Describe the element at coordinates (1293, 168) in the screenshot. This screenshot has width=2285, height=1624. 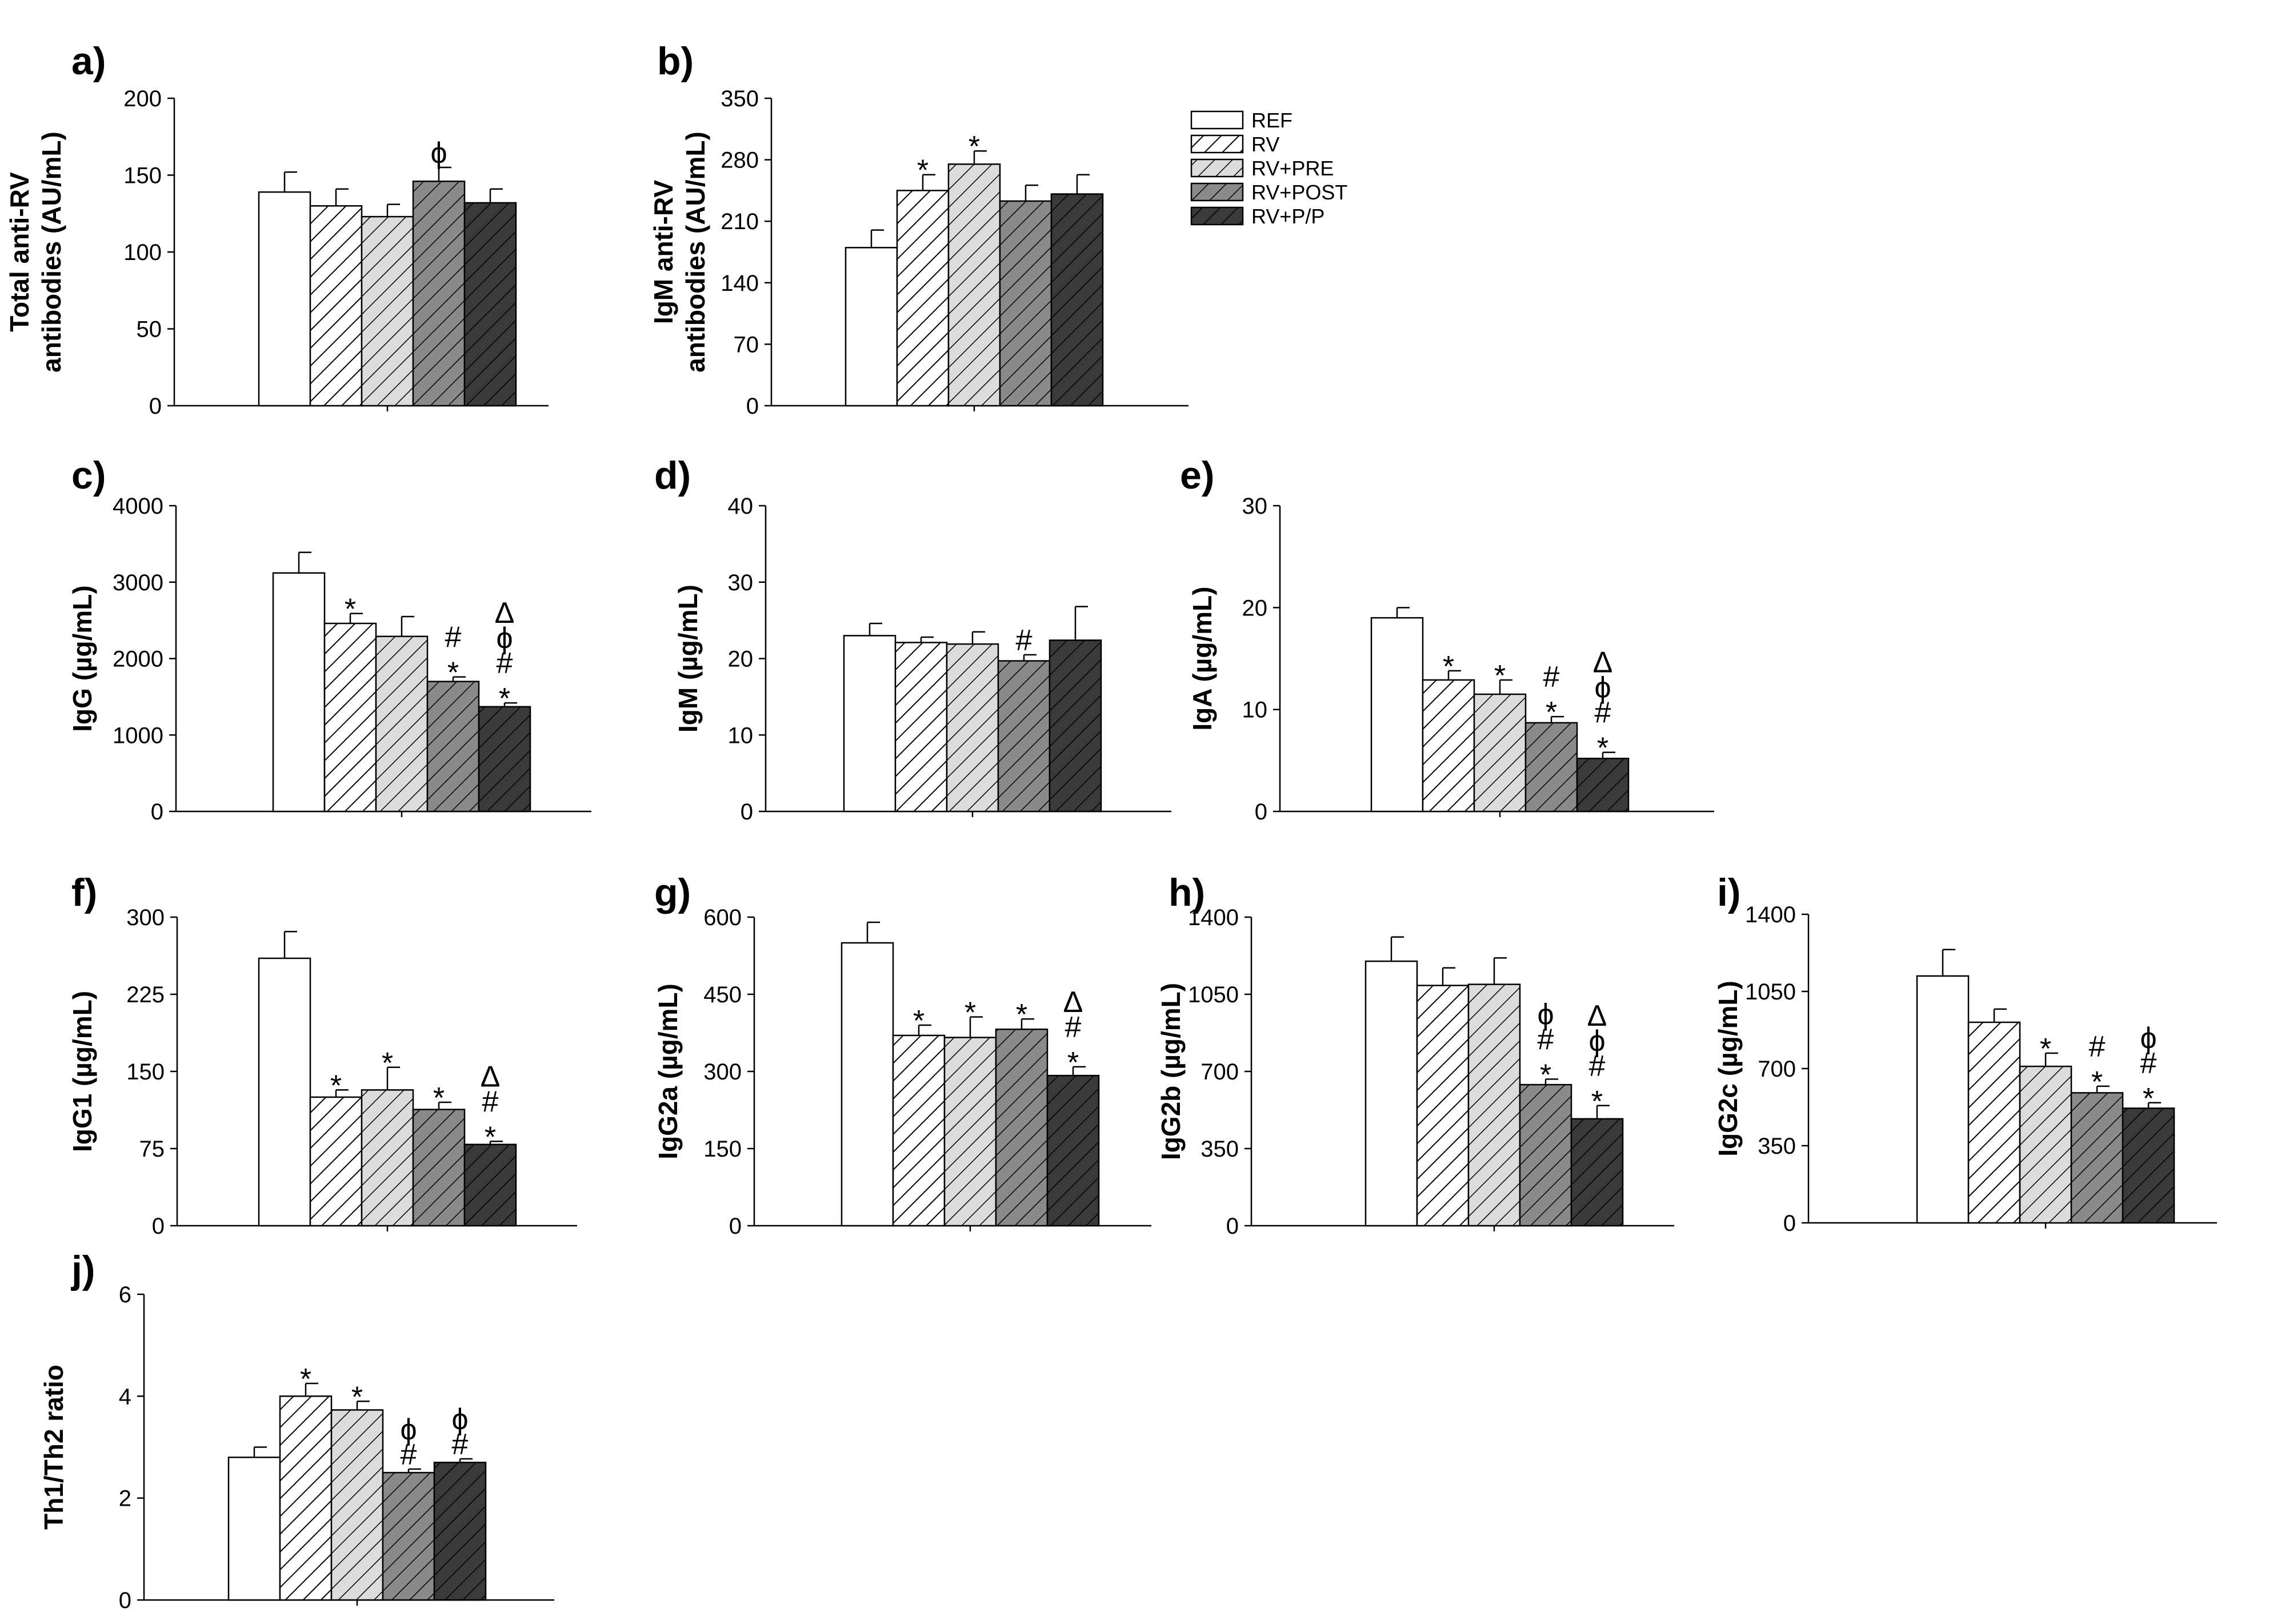
I see `legend-label: RV+PRE` at that location.